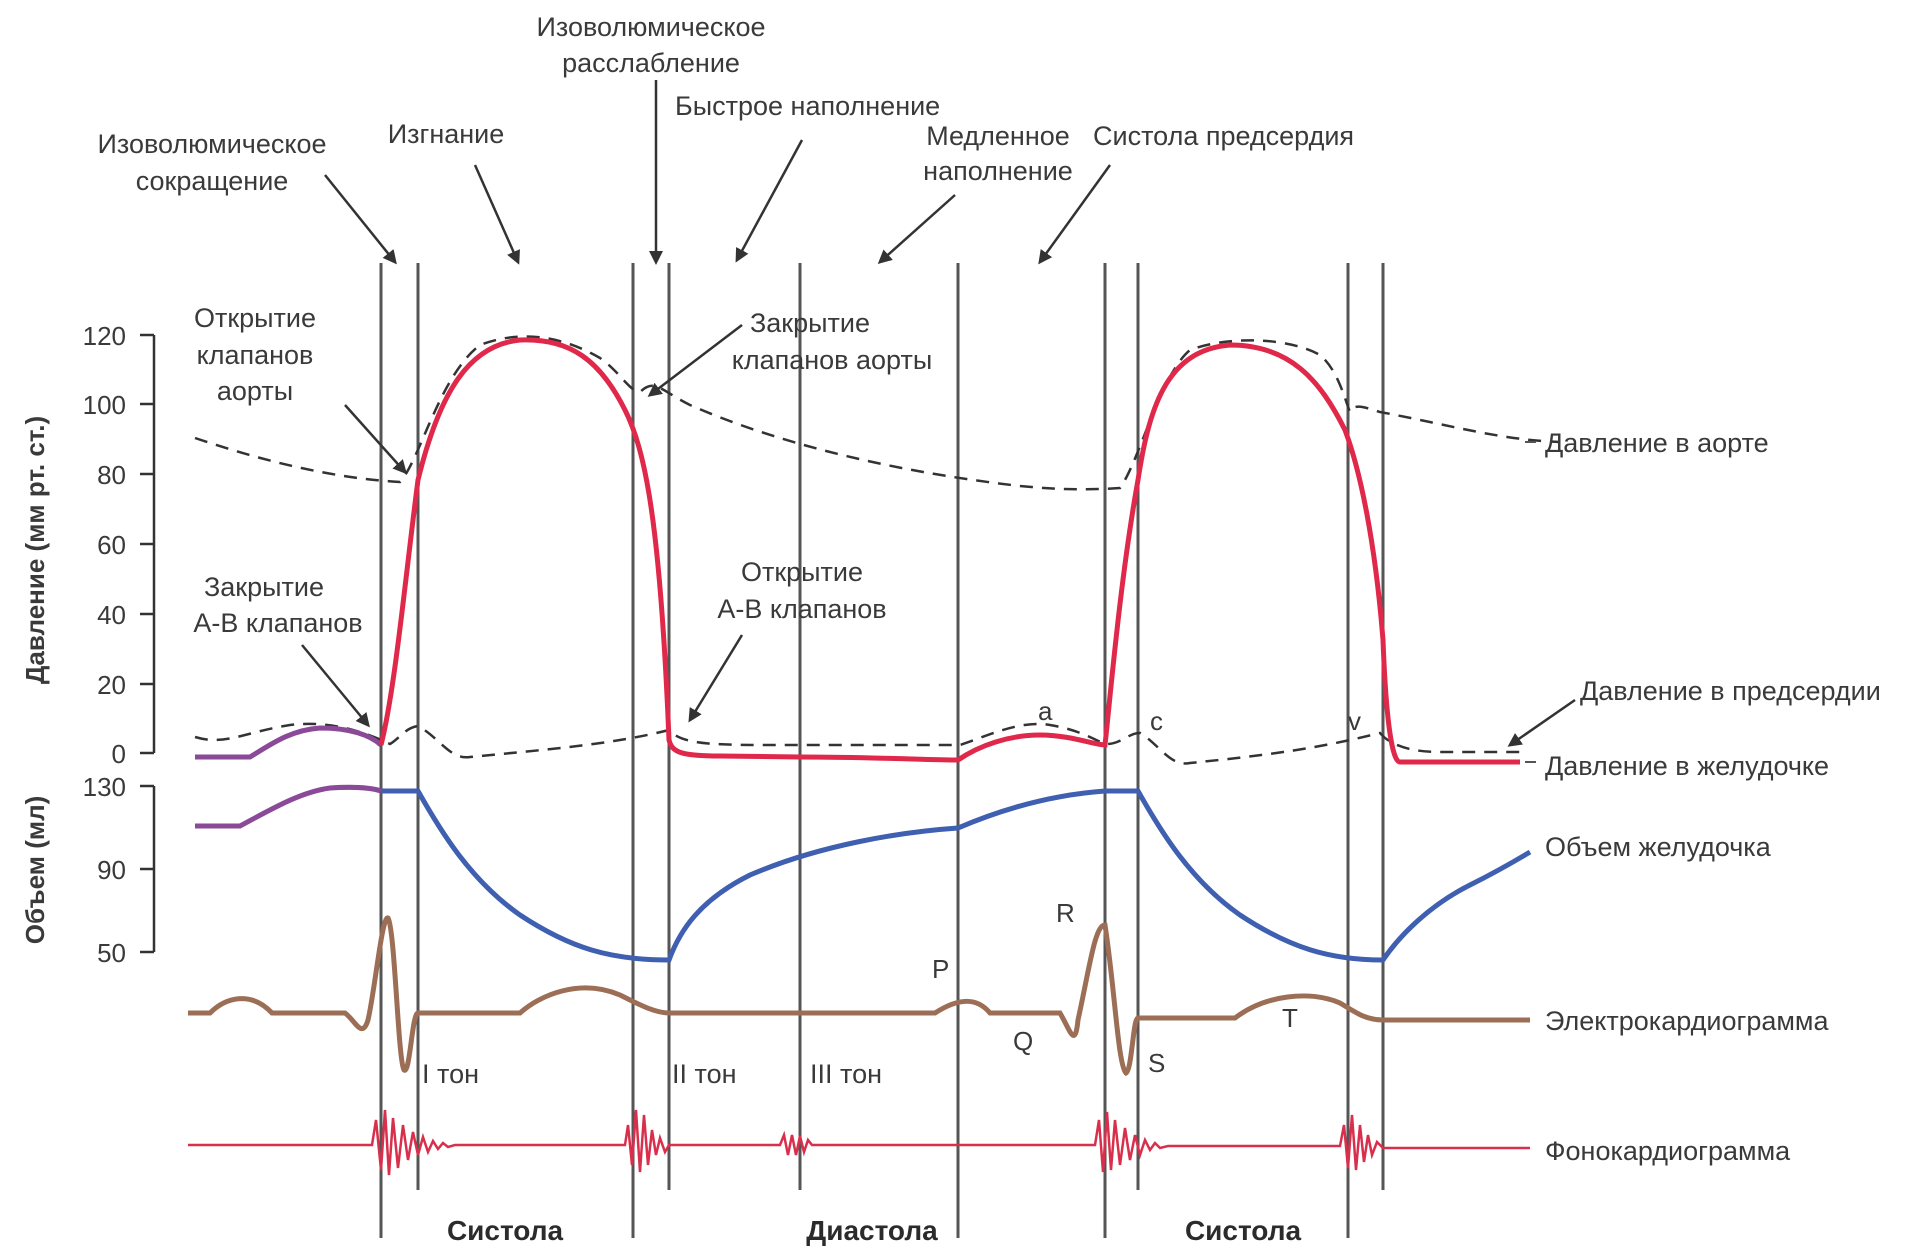 Image resolution: width=1911 pixels, height=1257 pixels. Describe the element at coordinates (212, 181) in the screenshot. I see `label-isovol-contraction-line2: сокращение` at that location.